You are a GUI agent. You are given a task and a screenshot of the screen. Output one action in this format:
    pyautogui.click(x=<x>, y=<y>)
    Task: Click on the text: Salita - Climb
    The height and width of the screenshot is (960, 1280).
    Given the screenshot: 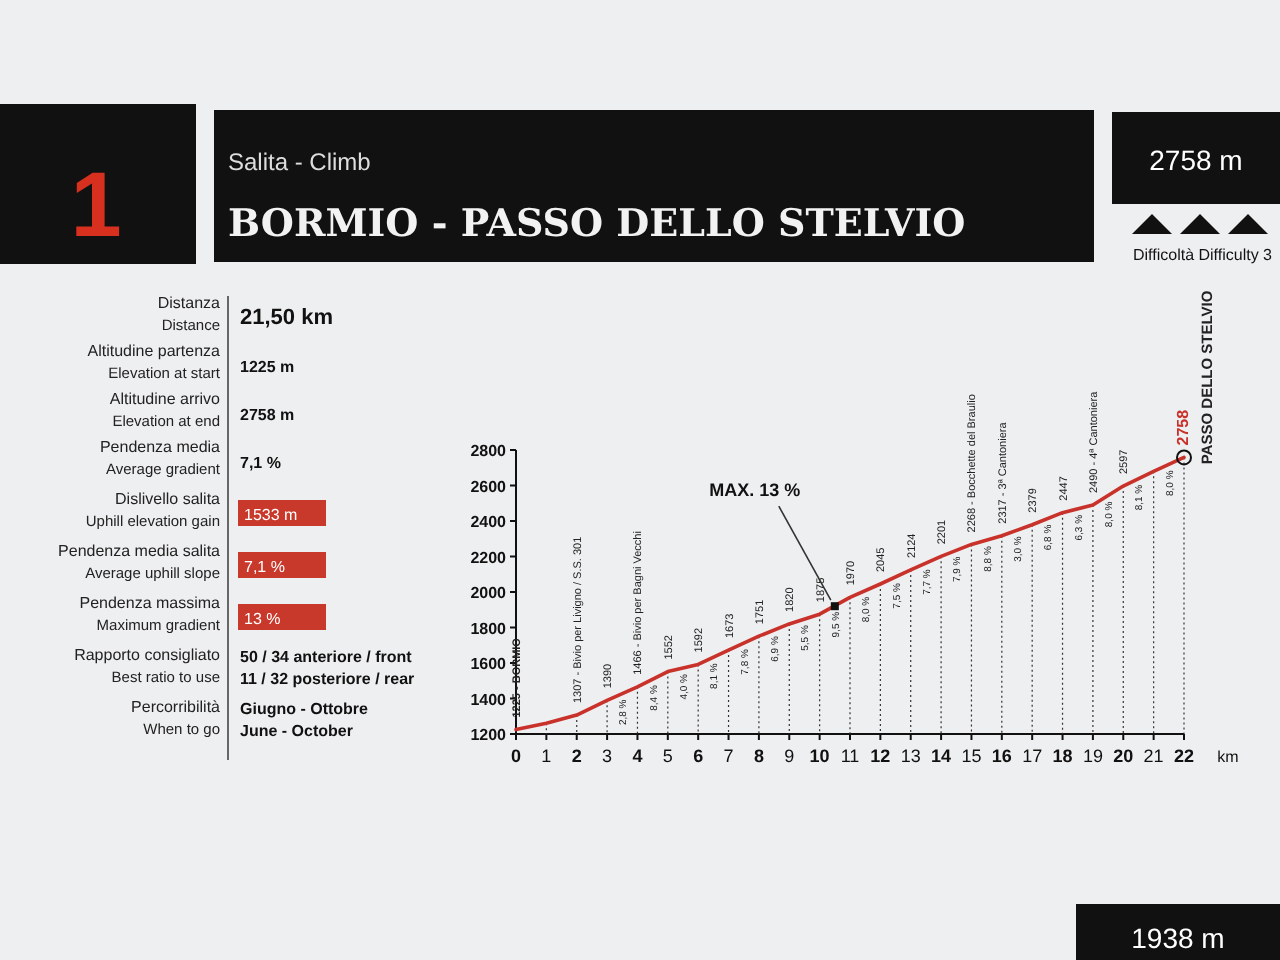 What is the action you would take?
    pyautogui.click(x=300, y=162)
    